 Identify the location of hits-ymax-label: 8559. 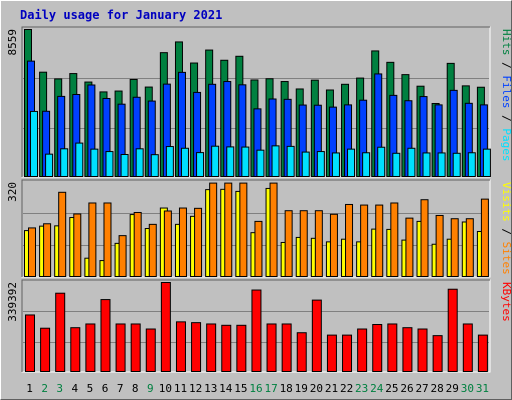
(12, 42).